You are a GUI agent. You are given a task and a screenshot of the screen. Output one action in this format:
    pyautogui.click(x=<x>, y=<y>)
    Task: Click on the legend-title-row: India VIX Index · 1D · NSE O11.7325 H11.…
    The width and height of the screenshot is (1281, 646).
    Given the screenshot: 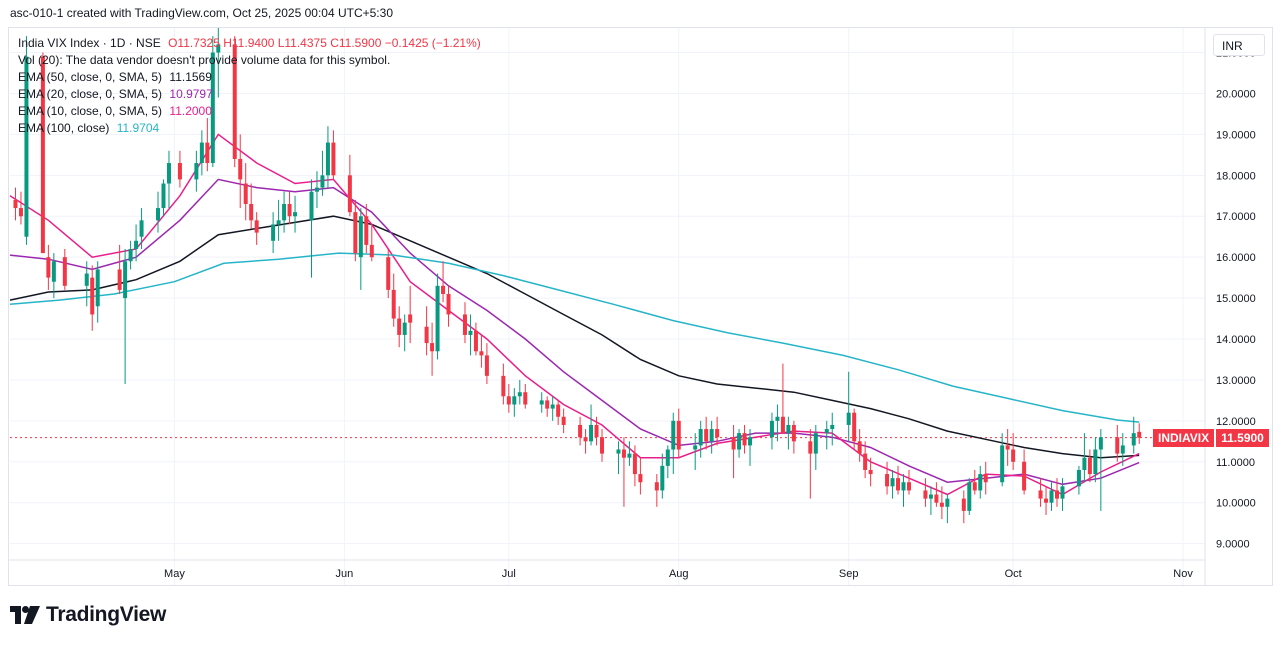 What is the action you would take?
    pyautogui.click(x=249, y=43)
    